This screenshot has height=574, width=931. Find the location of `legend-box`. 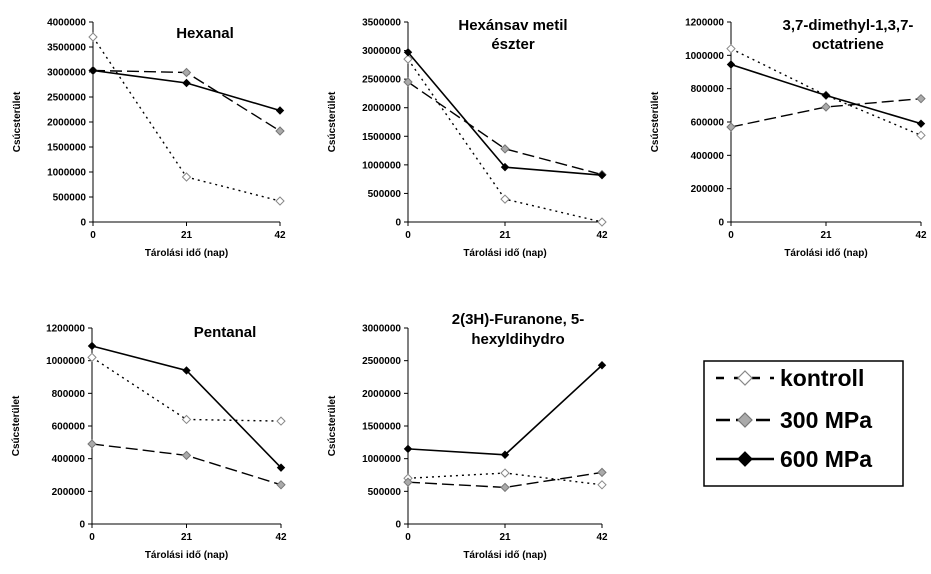

legend-box is located at coordinates (803, 423).